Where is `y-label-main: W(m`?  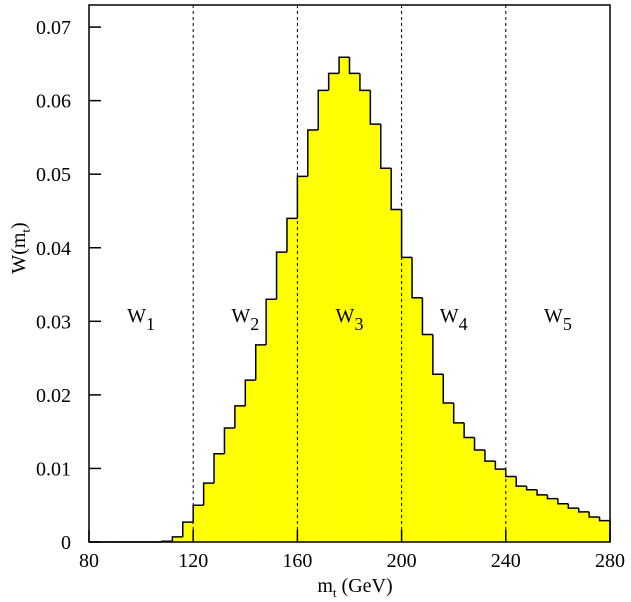
y-label-main: W(m is located at coordinates (19, 253).